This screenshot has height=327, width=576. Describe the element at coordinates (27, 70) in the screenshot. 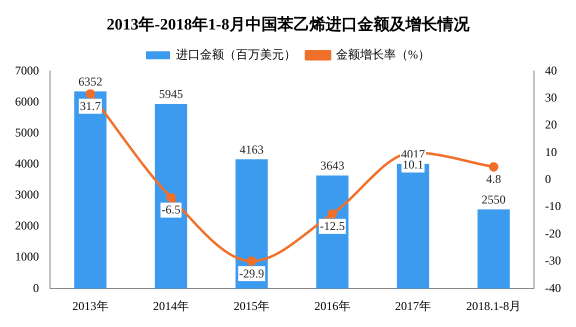

I see `y-tick-label: 7000` at that location.